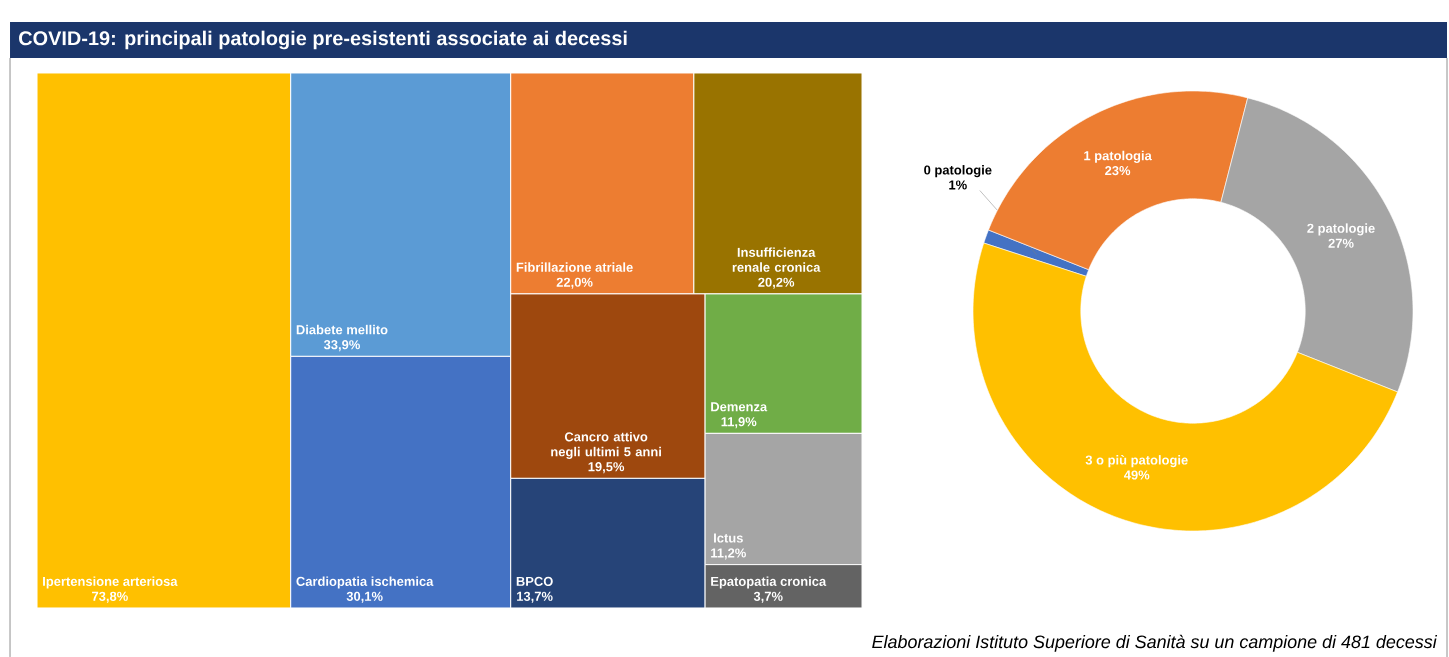  Describe the element at coordinates (739, 423) in the screenshot. I see `data-label: 11,9%` at that location.